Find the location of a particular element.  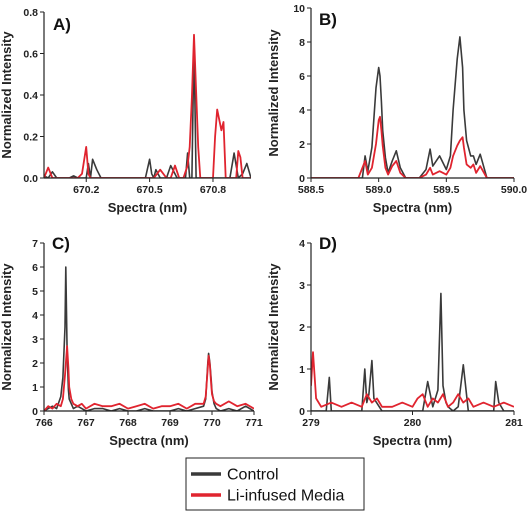

y-tick-label: 0.0 is located at coordinates (30, 179).